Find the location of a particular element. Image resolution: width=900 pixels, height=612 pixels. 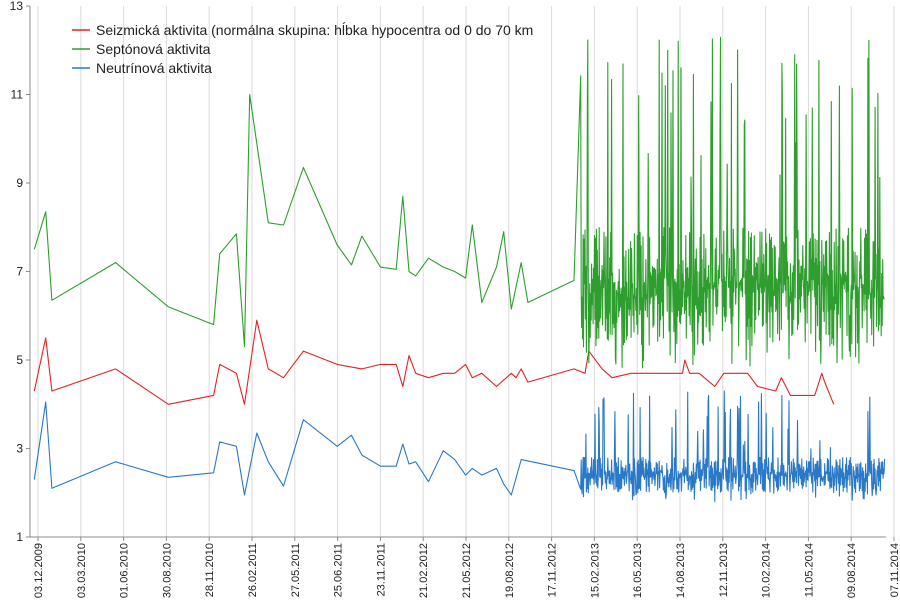

y-tick-label: 11 is located at coordinates (17, 95).